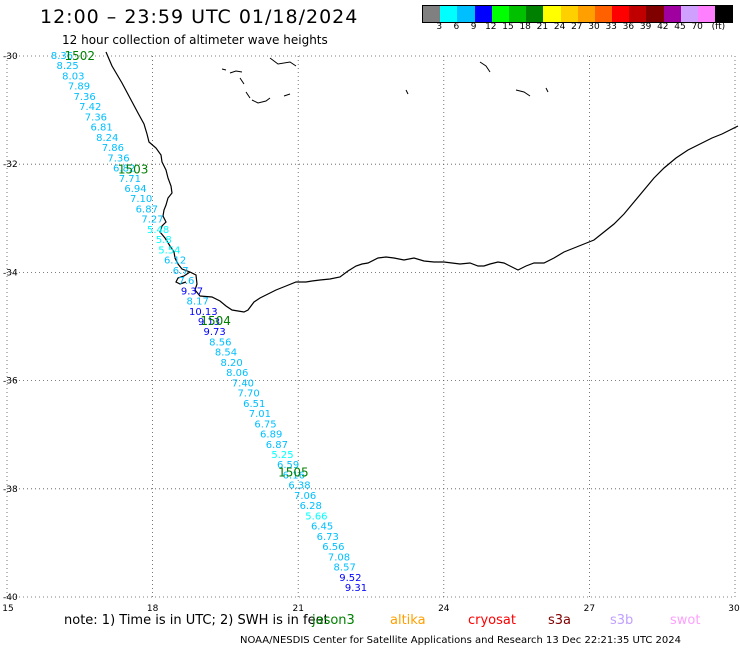 The height and width of the screenshot is (650, 740). Describe the element at coordinates (345, 568) in the screenshot. I see `wave-height-label: 8.57` at that location.